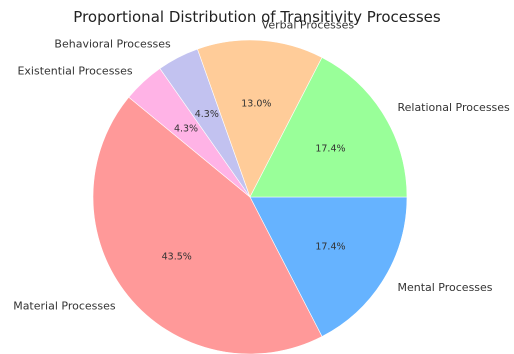 The image size is (514, 354). Describe the element at coordinates (256, 104) in the screenshot. I see `slice-percent-label: 13.0%` at that location.